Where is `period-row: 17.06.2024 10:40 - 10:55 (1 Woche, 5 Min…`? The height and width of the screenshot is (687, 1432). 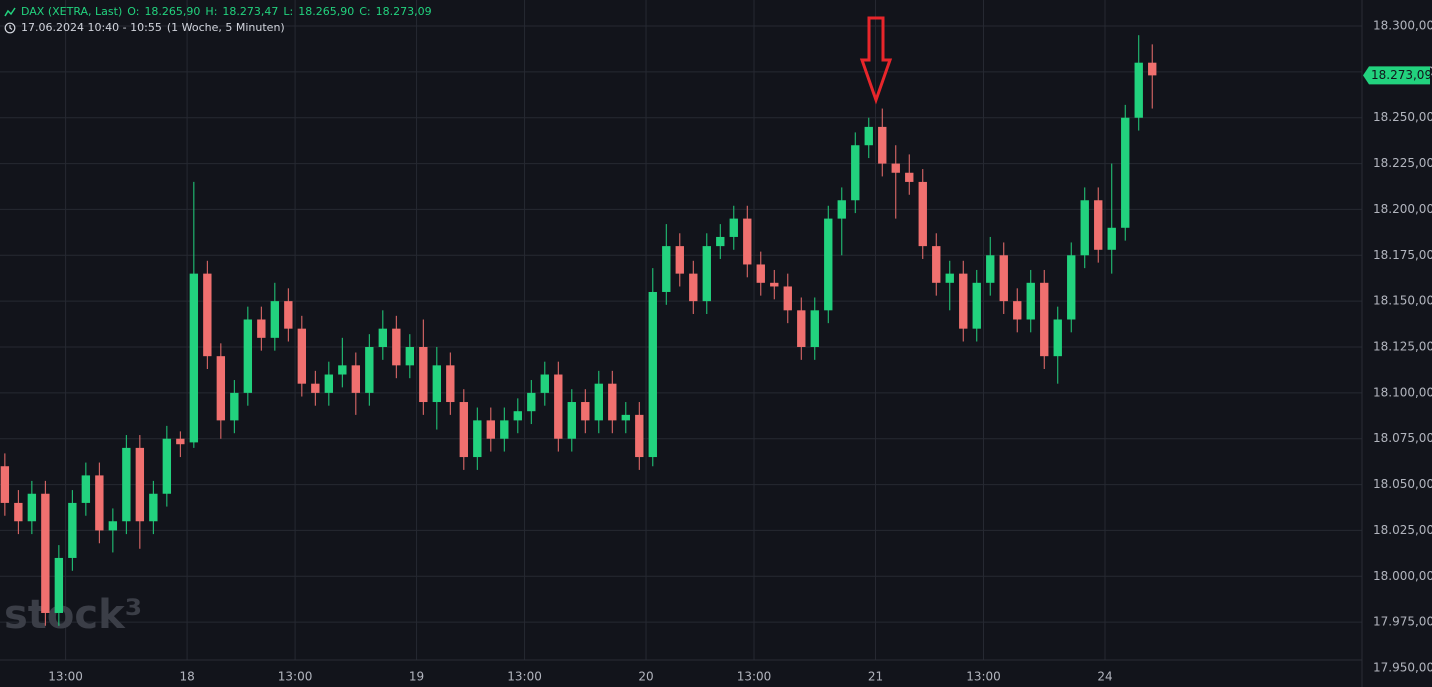
period-row: 17.06.2024 10:40 - 10:55 (1 Woche, 5 Min… is located at coordinates (218, 28).